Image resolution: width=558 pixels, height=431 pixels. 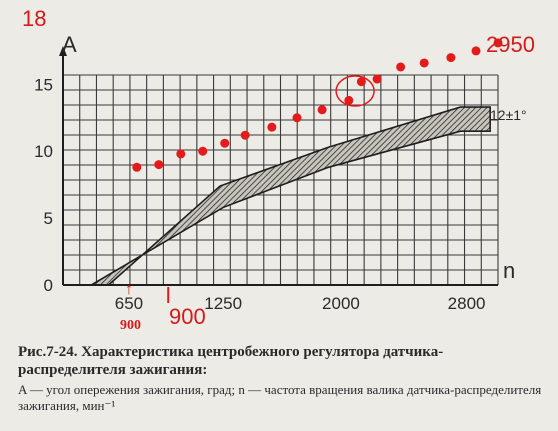 What do you see at coordinates (467, 303) in the screenshot?
I see `x-tick-label: 2800` at bounding box center [467, 303].